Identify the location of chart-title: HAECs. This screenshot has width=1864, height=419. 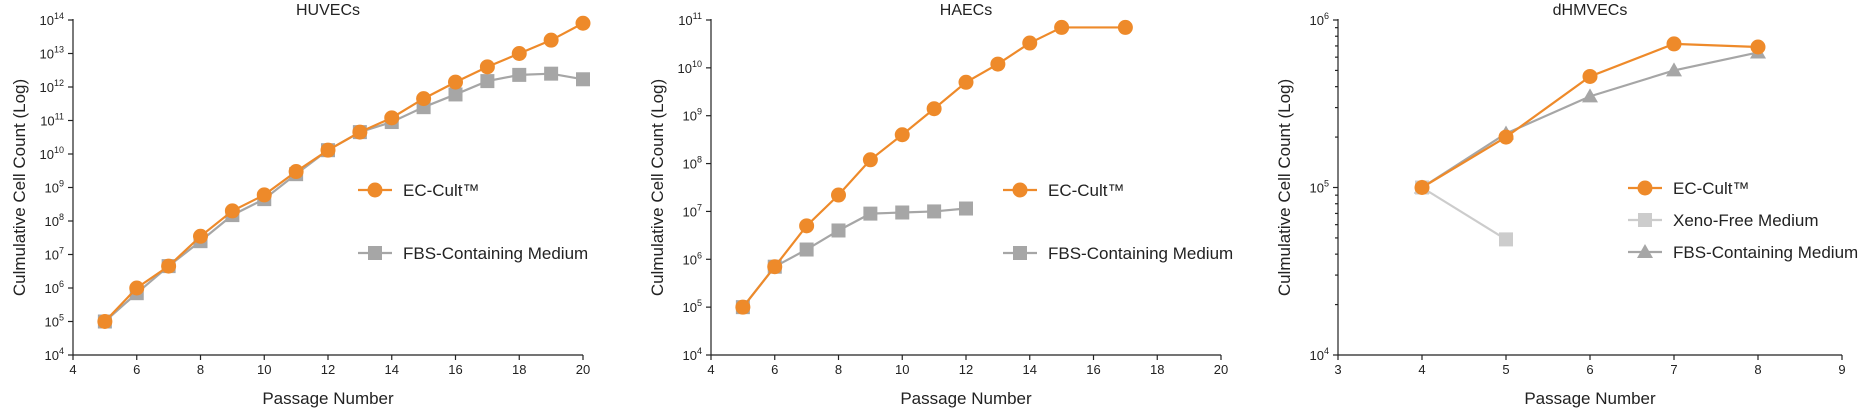
(966, 10).